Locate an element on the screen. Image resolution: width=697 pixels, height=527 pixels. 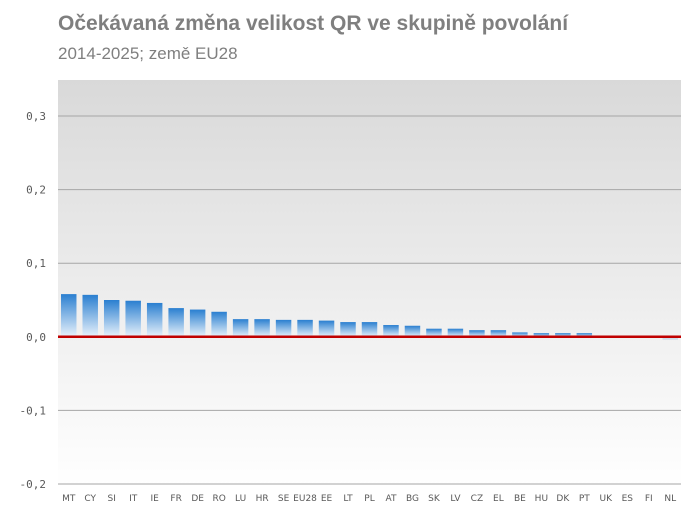
y-tick-label: 0,1 is located at coordinates (36, 263).